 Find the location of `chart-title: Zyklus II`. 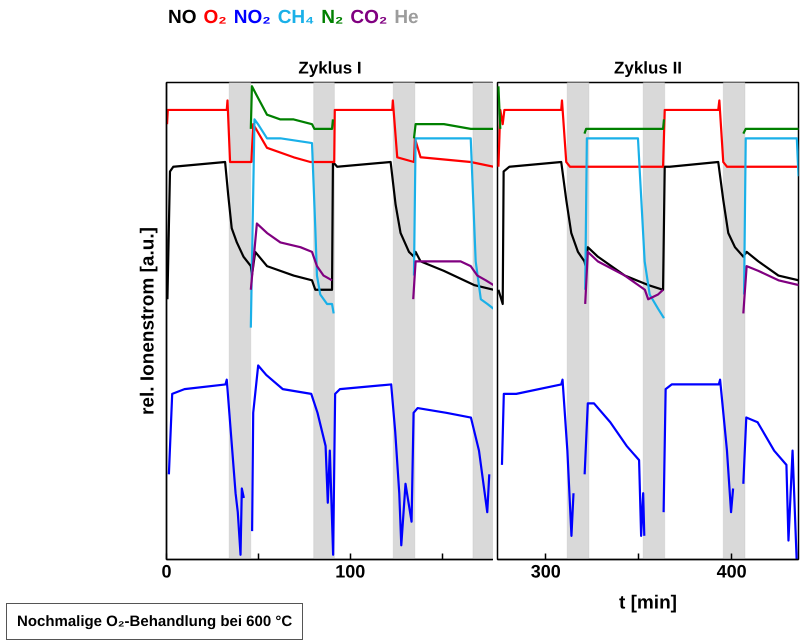

chart-title: Zyklus II is located at coordinates (648, 68).